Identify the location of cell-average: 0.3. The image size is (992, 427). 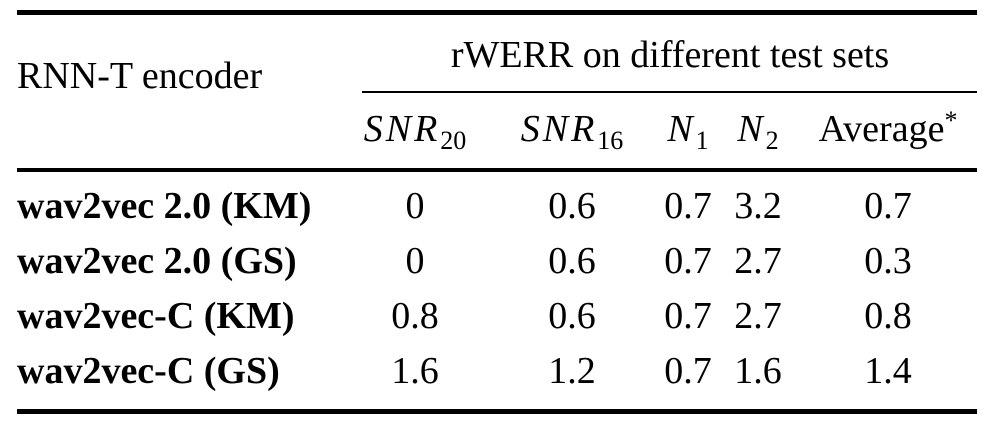
(888, 261).